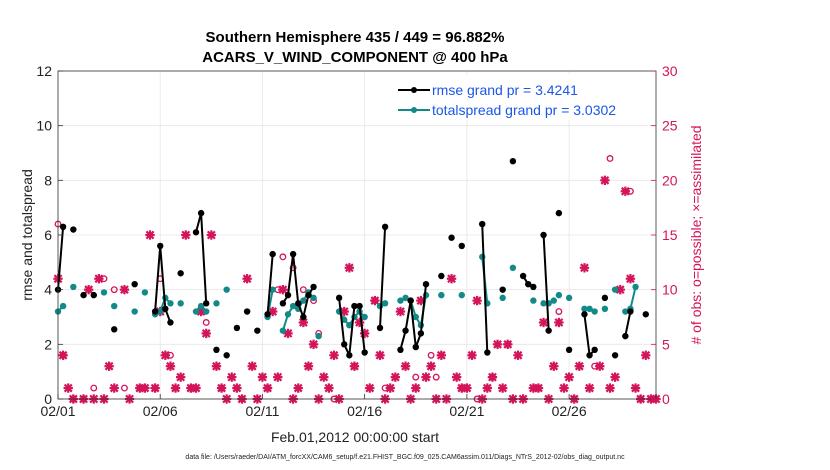 The width and height of the screenshot is (830, 470). Describe the element at coordinates (505, 90) in the screenshot. I see `legend-rmse-label: rmse grand pr = 3.4241` at that location.